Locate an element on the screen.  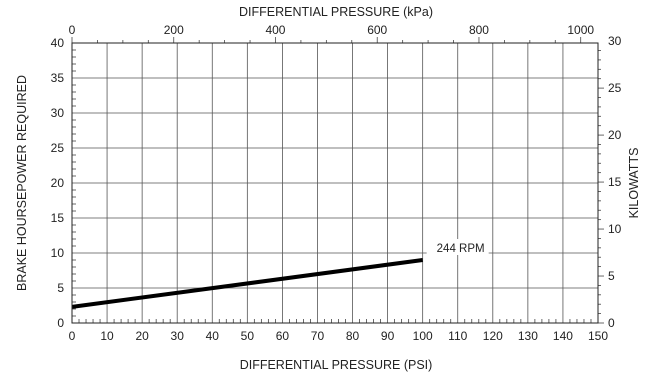
right-y-tick-label: 5 is located at coordinates (611, 276).